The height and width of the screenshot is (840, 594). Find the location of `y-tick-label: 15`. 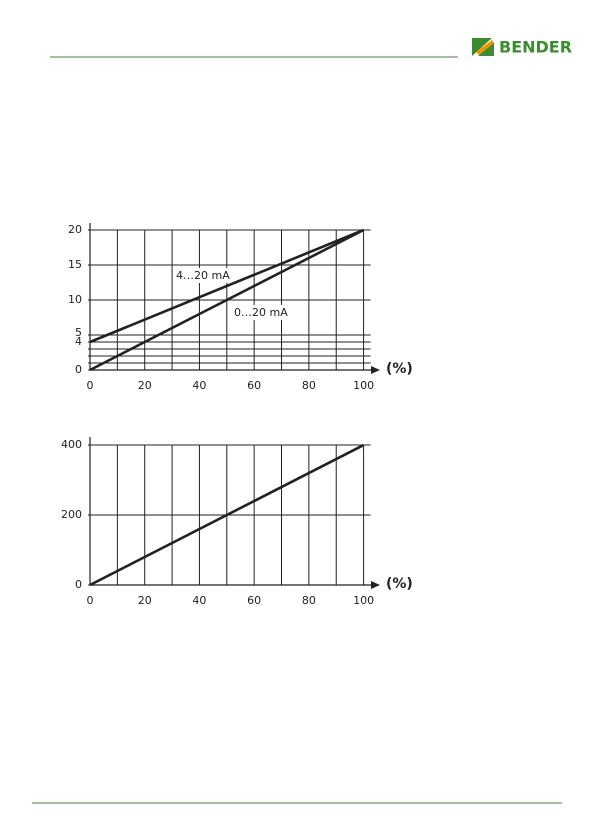

y-tick-label: 15 is located at coordinates (75, 264).